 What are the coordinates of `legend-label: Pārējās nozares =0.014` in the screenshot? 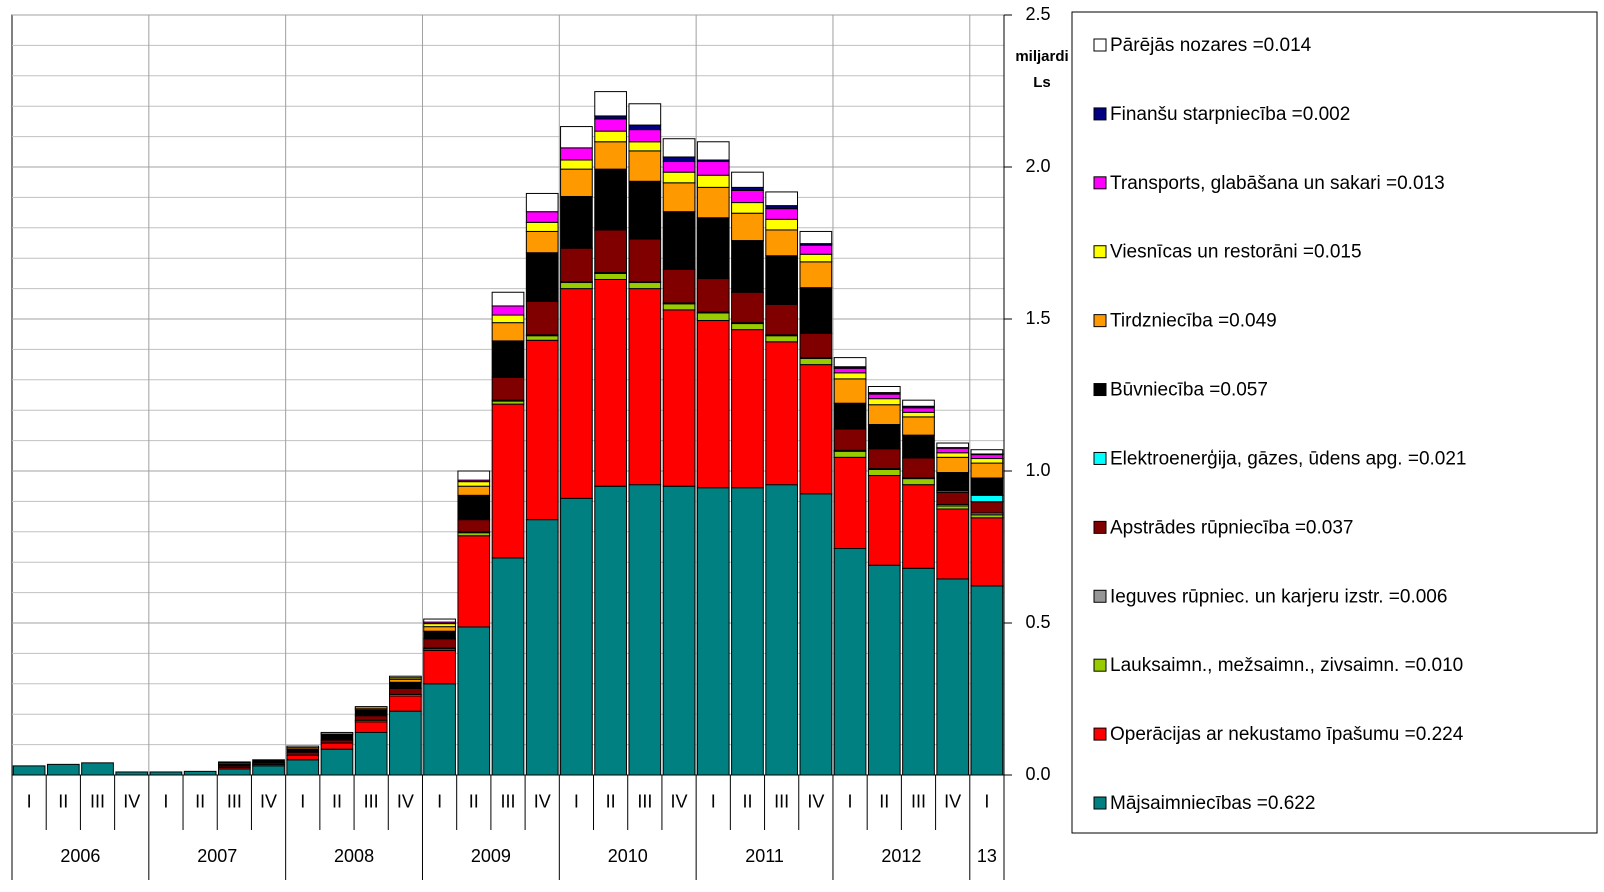 It's located at (1211, 45).